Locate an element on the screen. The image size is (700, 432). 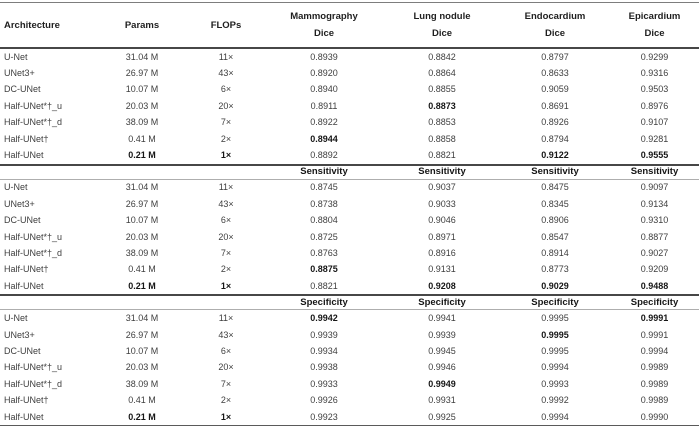
metric-value: 0.9934 is located at coordinates (324, 350).